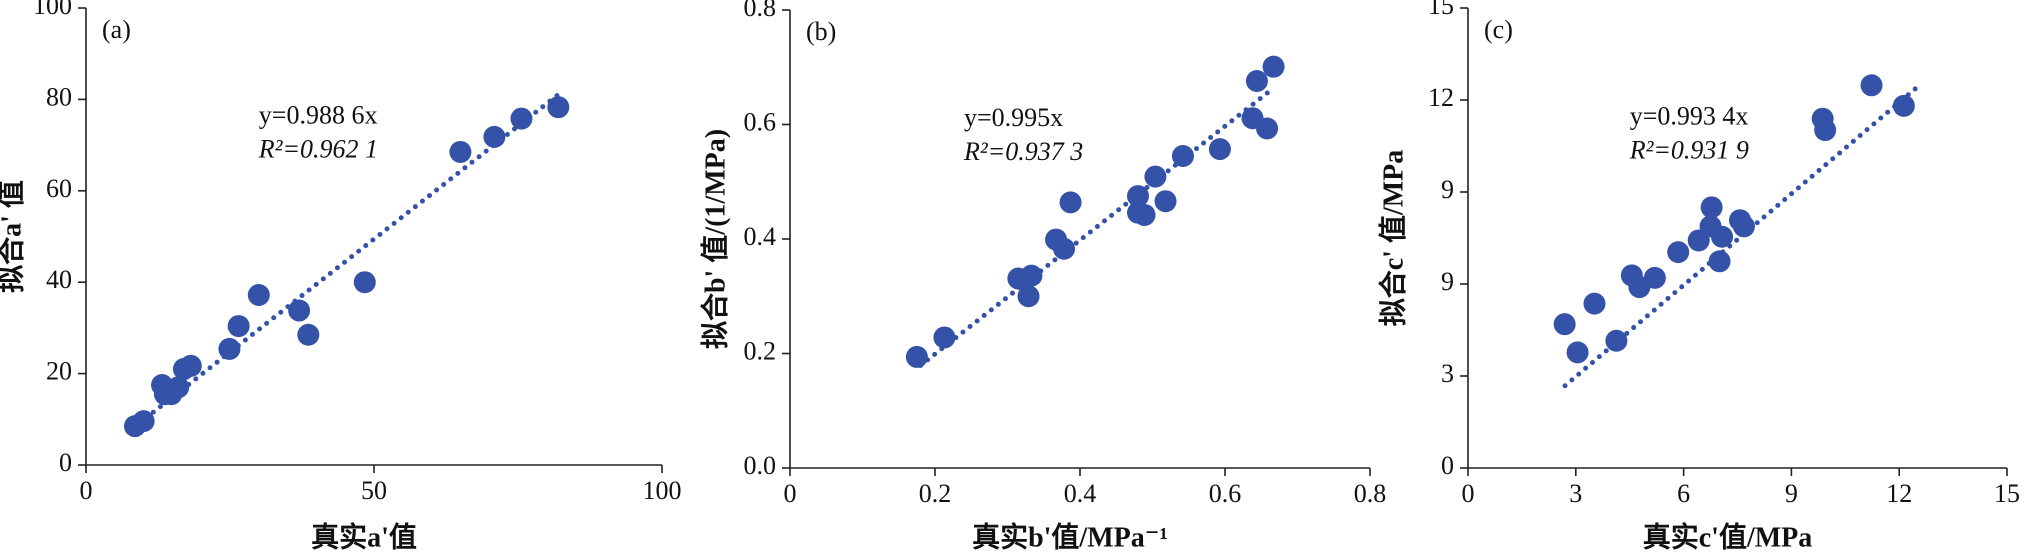  What do you see at coordinates (1370, 493) in the screenshot?
I see `x-tick-label: 0.8` at bounding box center [1370, 493].